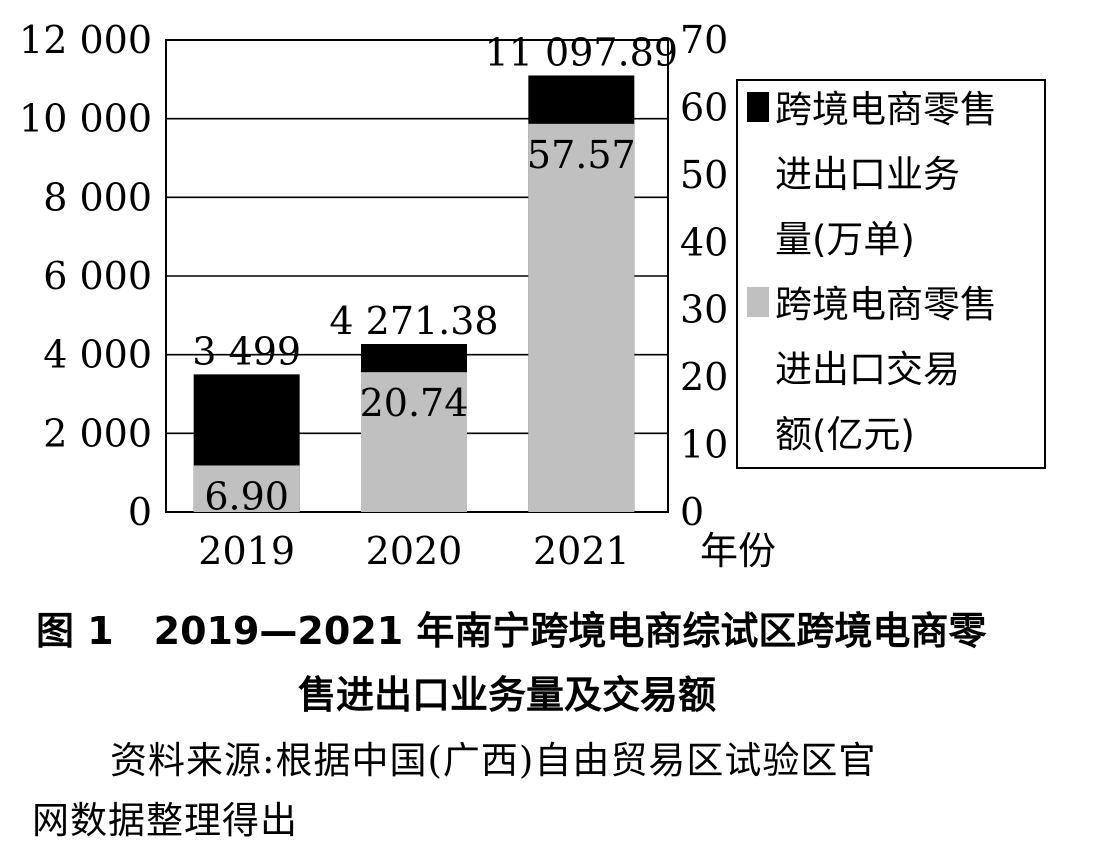 This screenshot has height=848, width=1116. Describe the element at coordinates (704, 107) in the screenshot. I see `right-tick-label: 60` at that location.